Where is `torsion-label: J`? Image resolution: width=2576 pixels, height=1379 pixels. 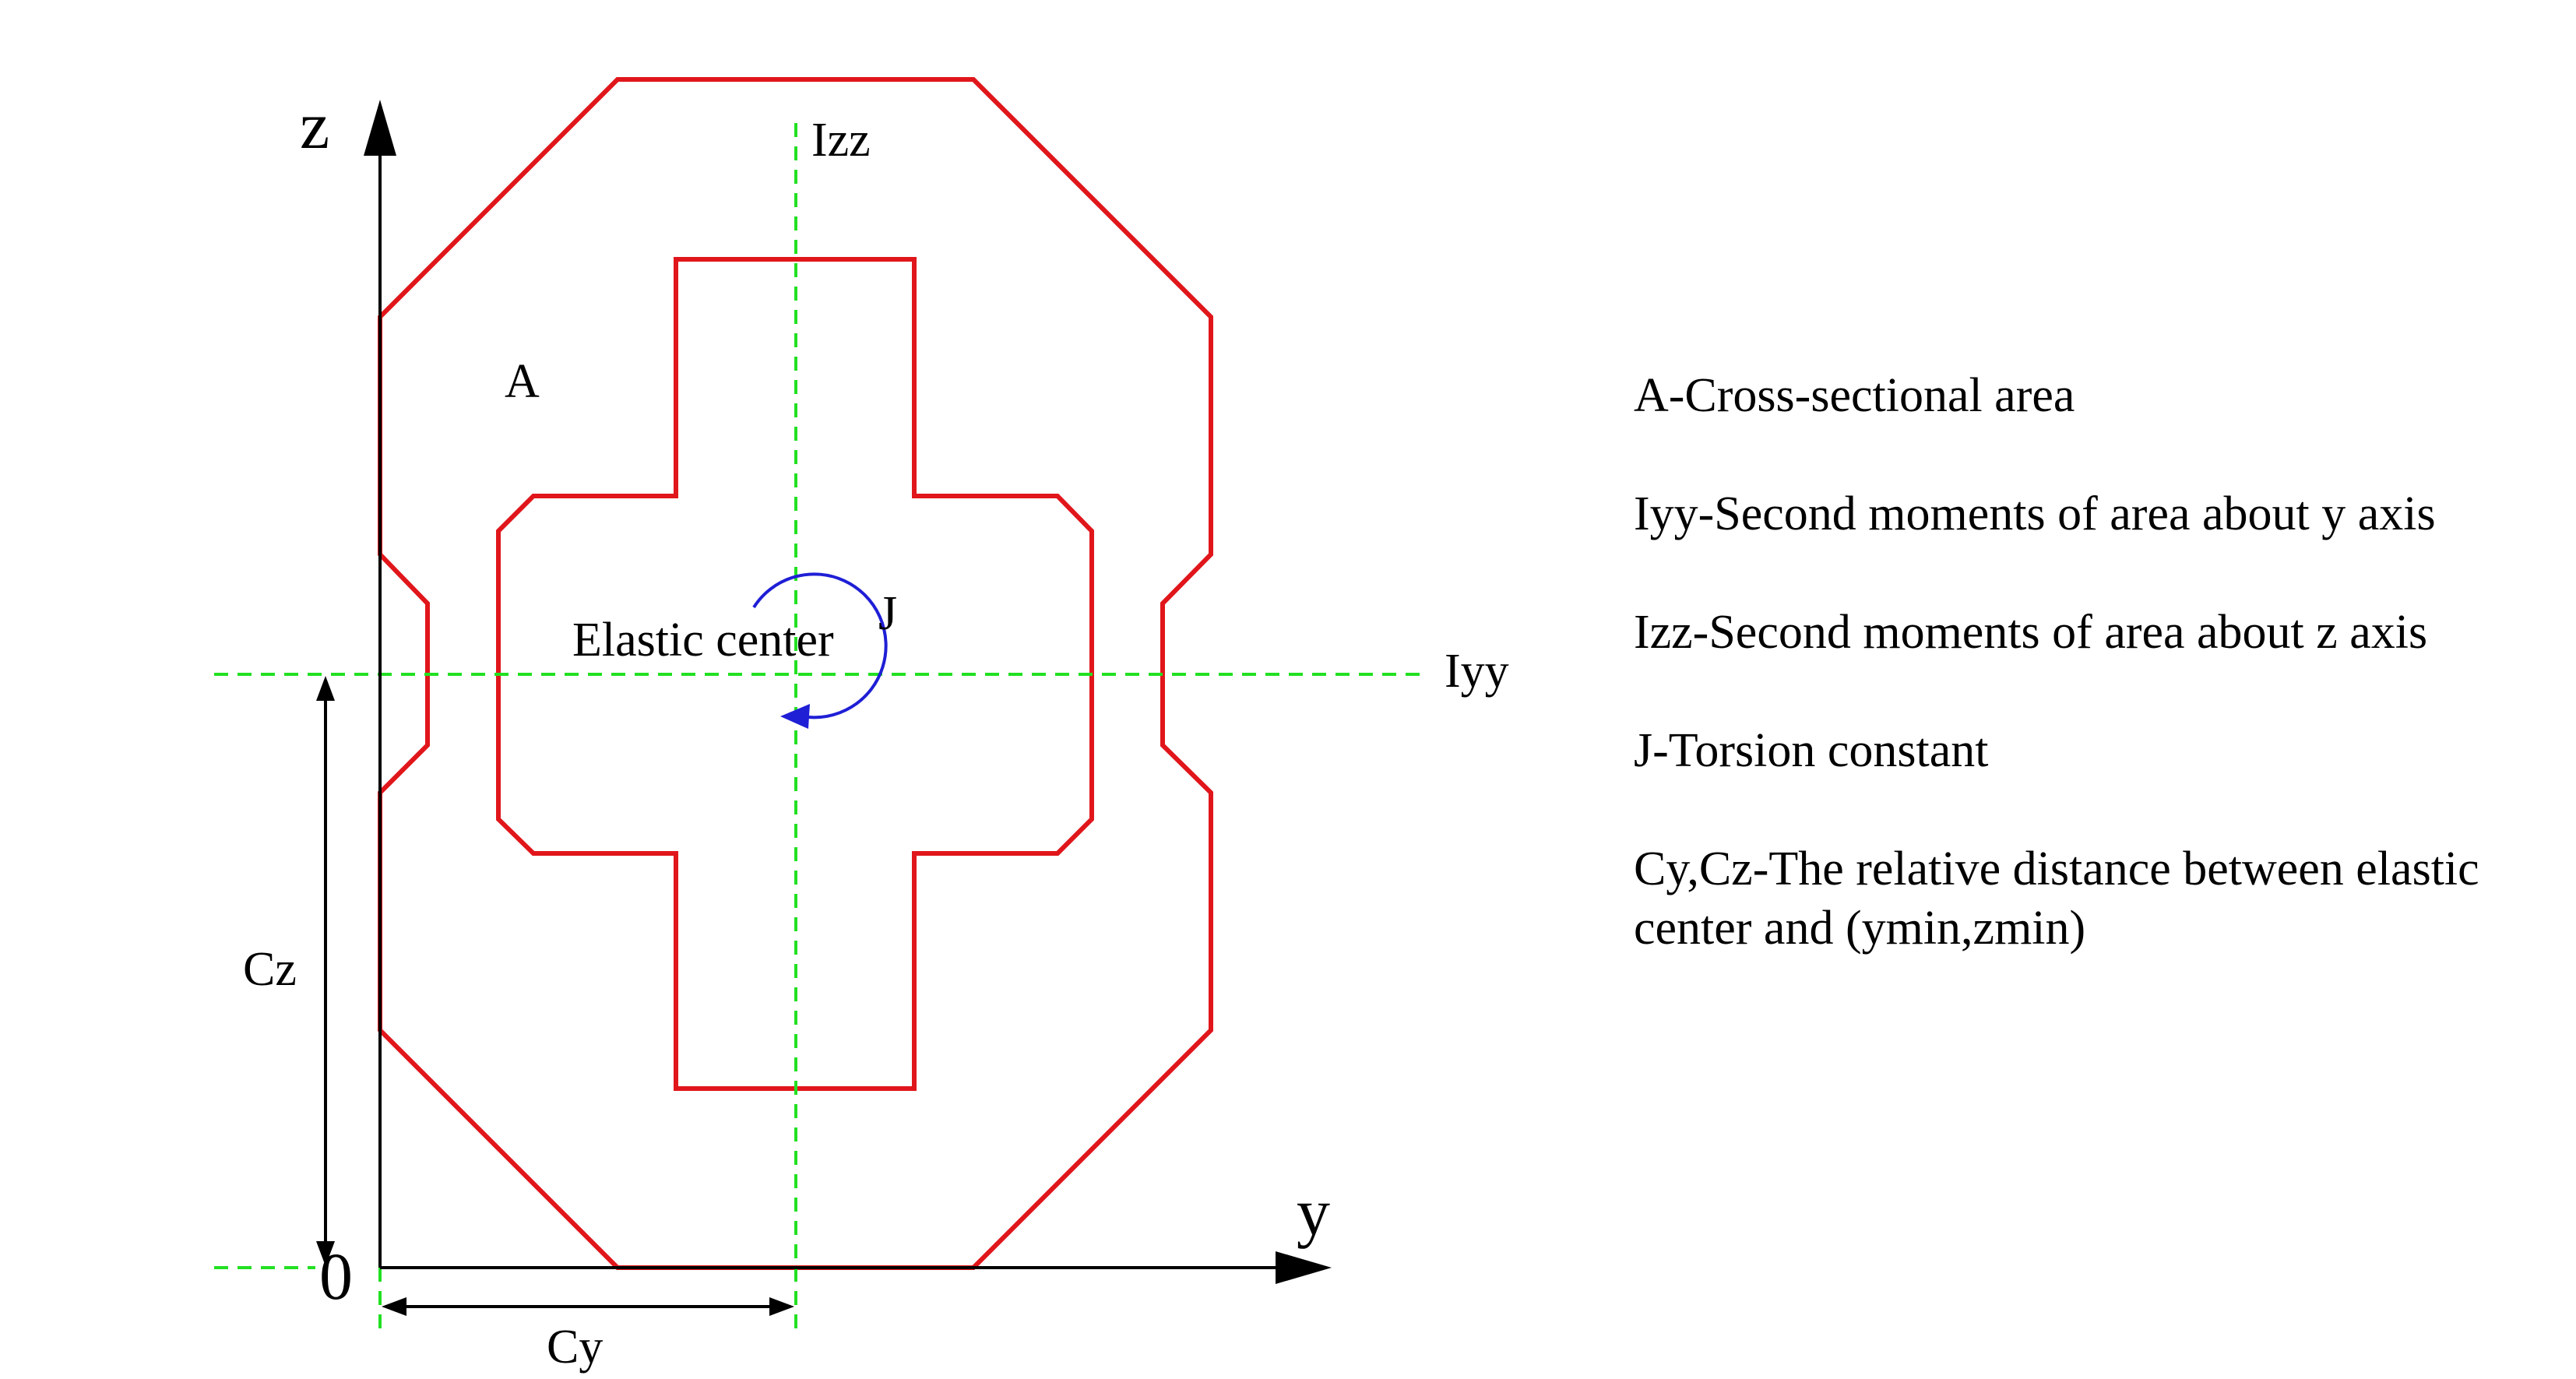
torsion-label: J is located at coordinates (887, 613).